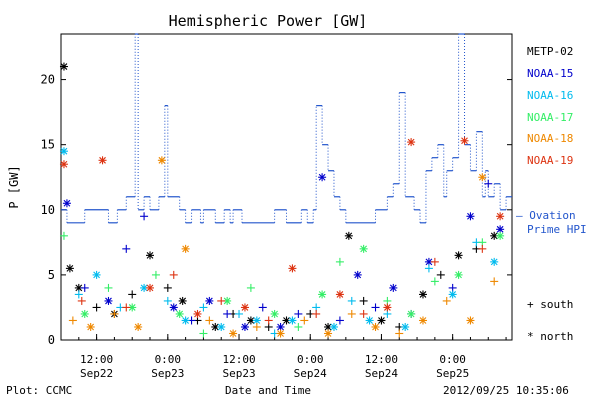  I want to click on legend-item-noaa-18: NOAA-18, so click(550, 138).